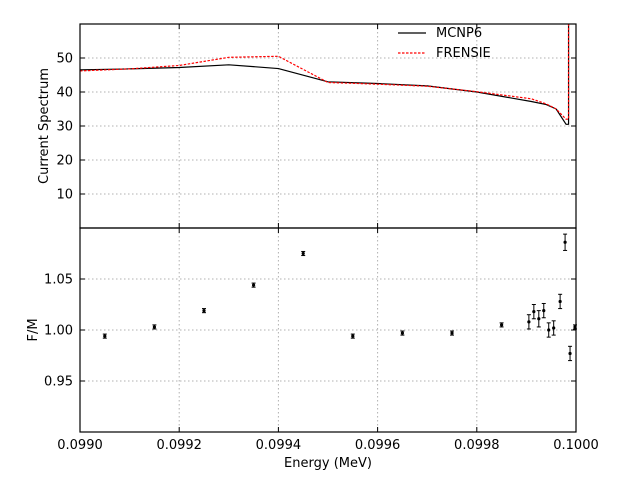 The width and height of the screenshot is (640, 480). What do you see at coordinates (378, 445) in the screenshot?
I see `x-tick-label: 0.0996` at bounding box center [378, 445].